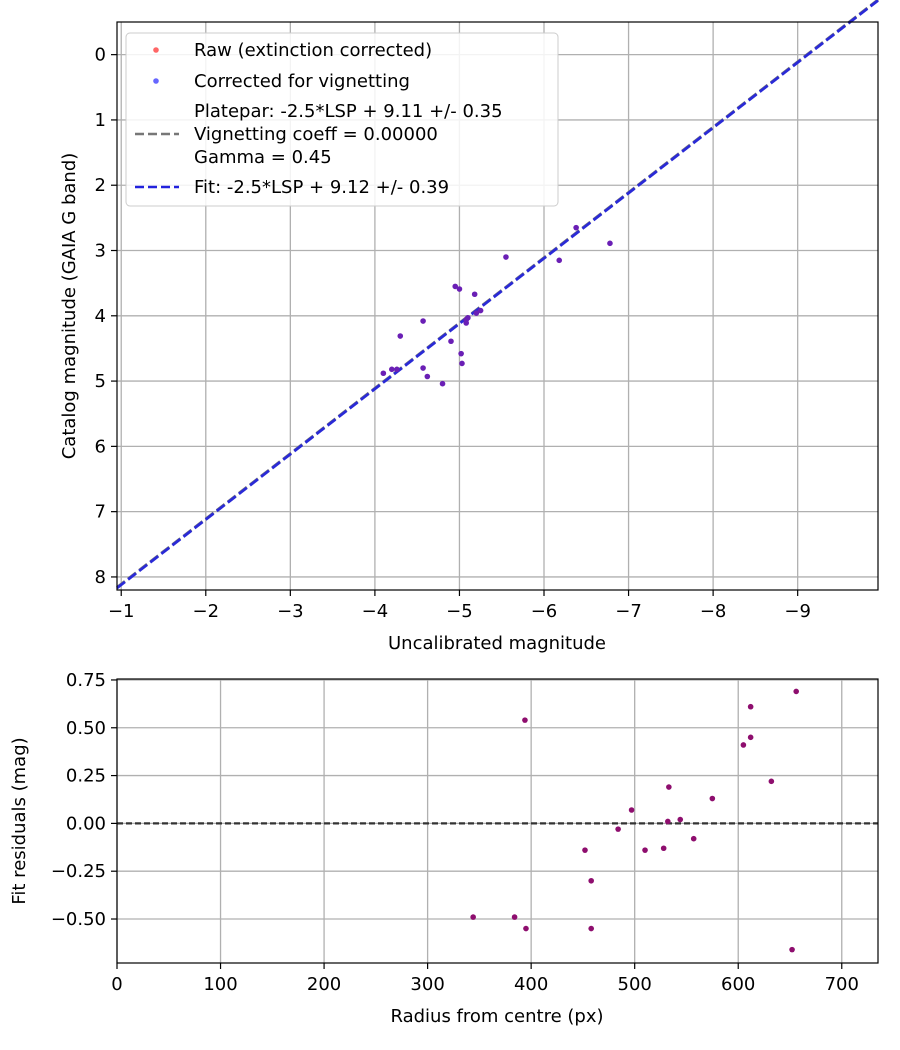  What do you see at coordinates (321, 187) in the screenshot?
I see `legend-label-fit: Fit: -2.5*LSP + 9.12 +/- 0.39` at bounding box center [321, 187].